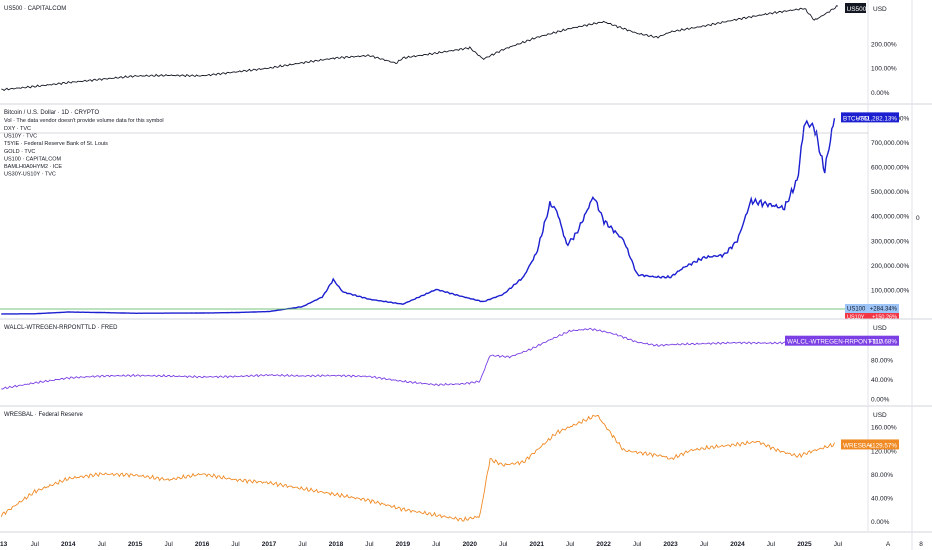 The height and width of the screenshot is (550, 932). What do you see at coordinates (890, 143) in the screenshot?
I see `y-tick-label: 700,000.00%` at bounding box center [890, 143].